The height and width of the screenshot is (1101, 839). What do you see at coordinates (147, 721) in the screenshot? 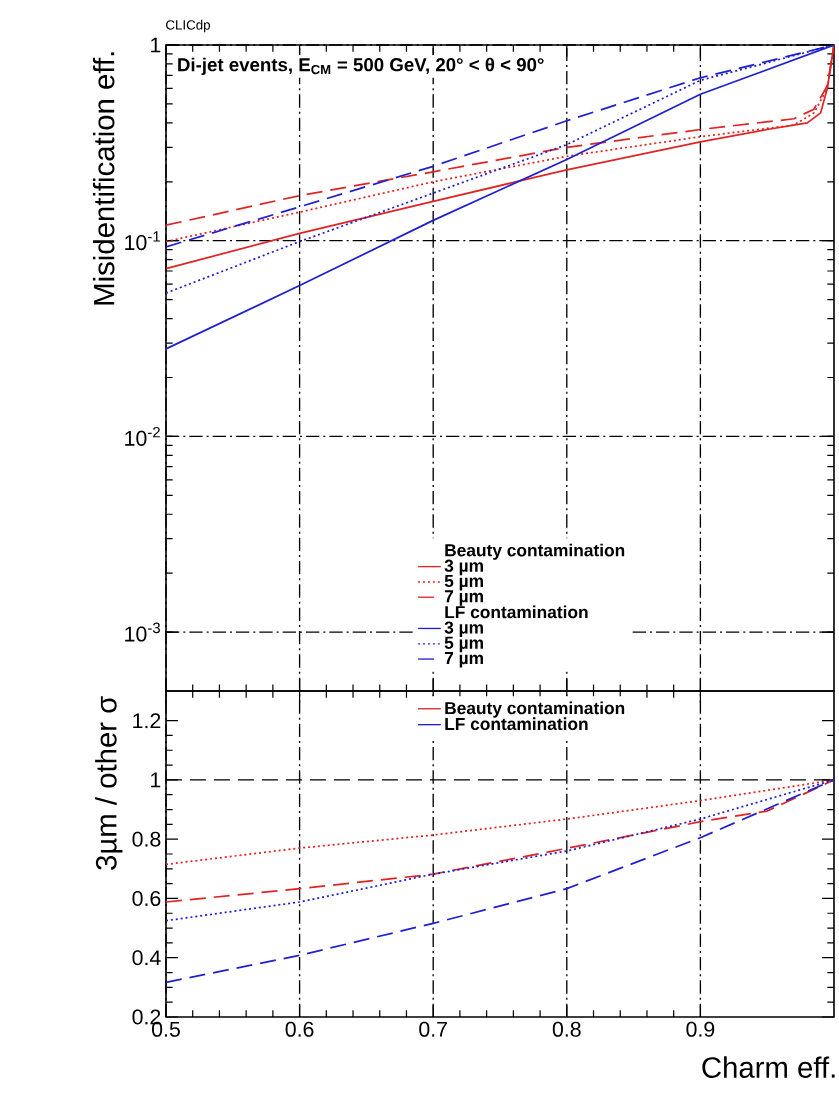
I see `y-tick-label: 1.2` at bounding box center [147, 721].